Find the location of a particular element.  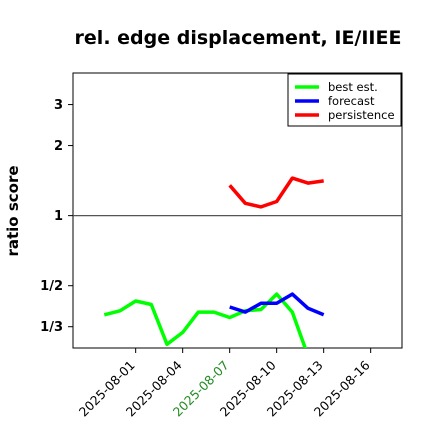

legend-label: forecast is located at coordinates (351, 101).